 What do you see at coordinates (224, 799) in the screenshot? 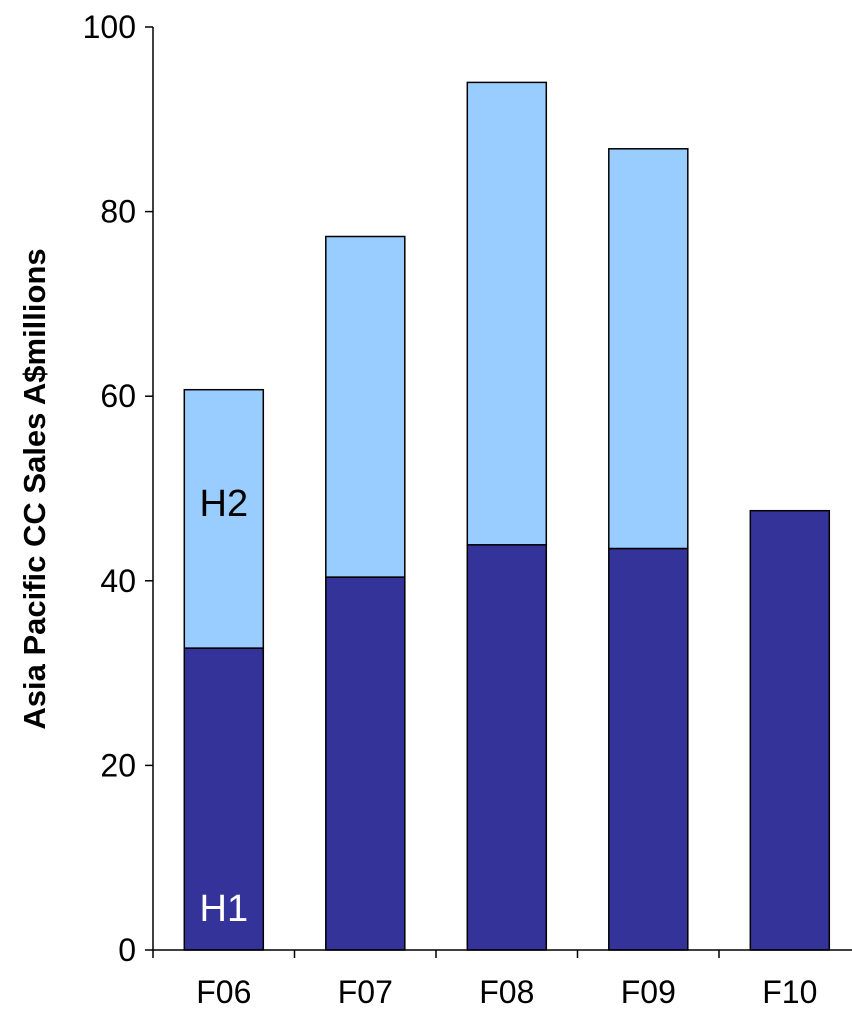
I see `bar-h1-f06` at bounding box center [224, 799].